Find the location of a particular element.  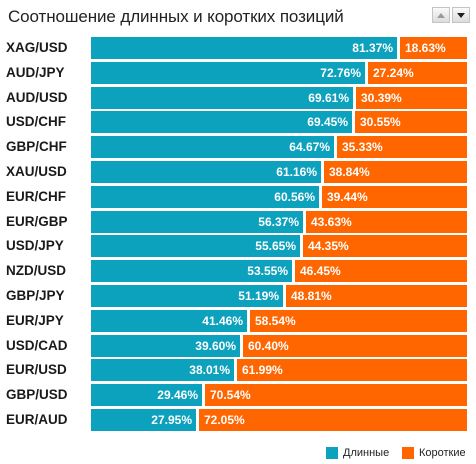

bar-row: EUR/CHF 60.56% 39.44% is located at coordinates (238, 197).